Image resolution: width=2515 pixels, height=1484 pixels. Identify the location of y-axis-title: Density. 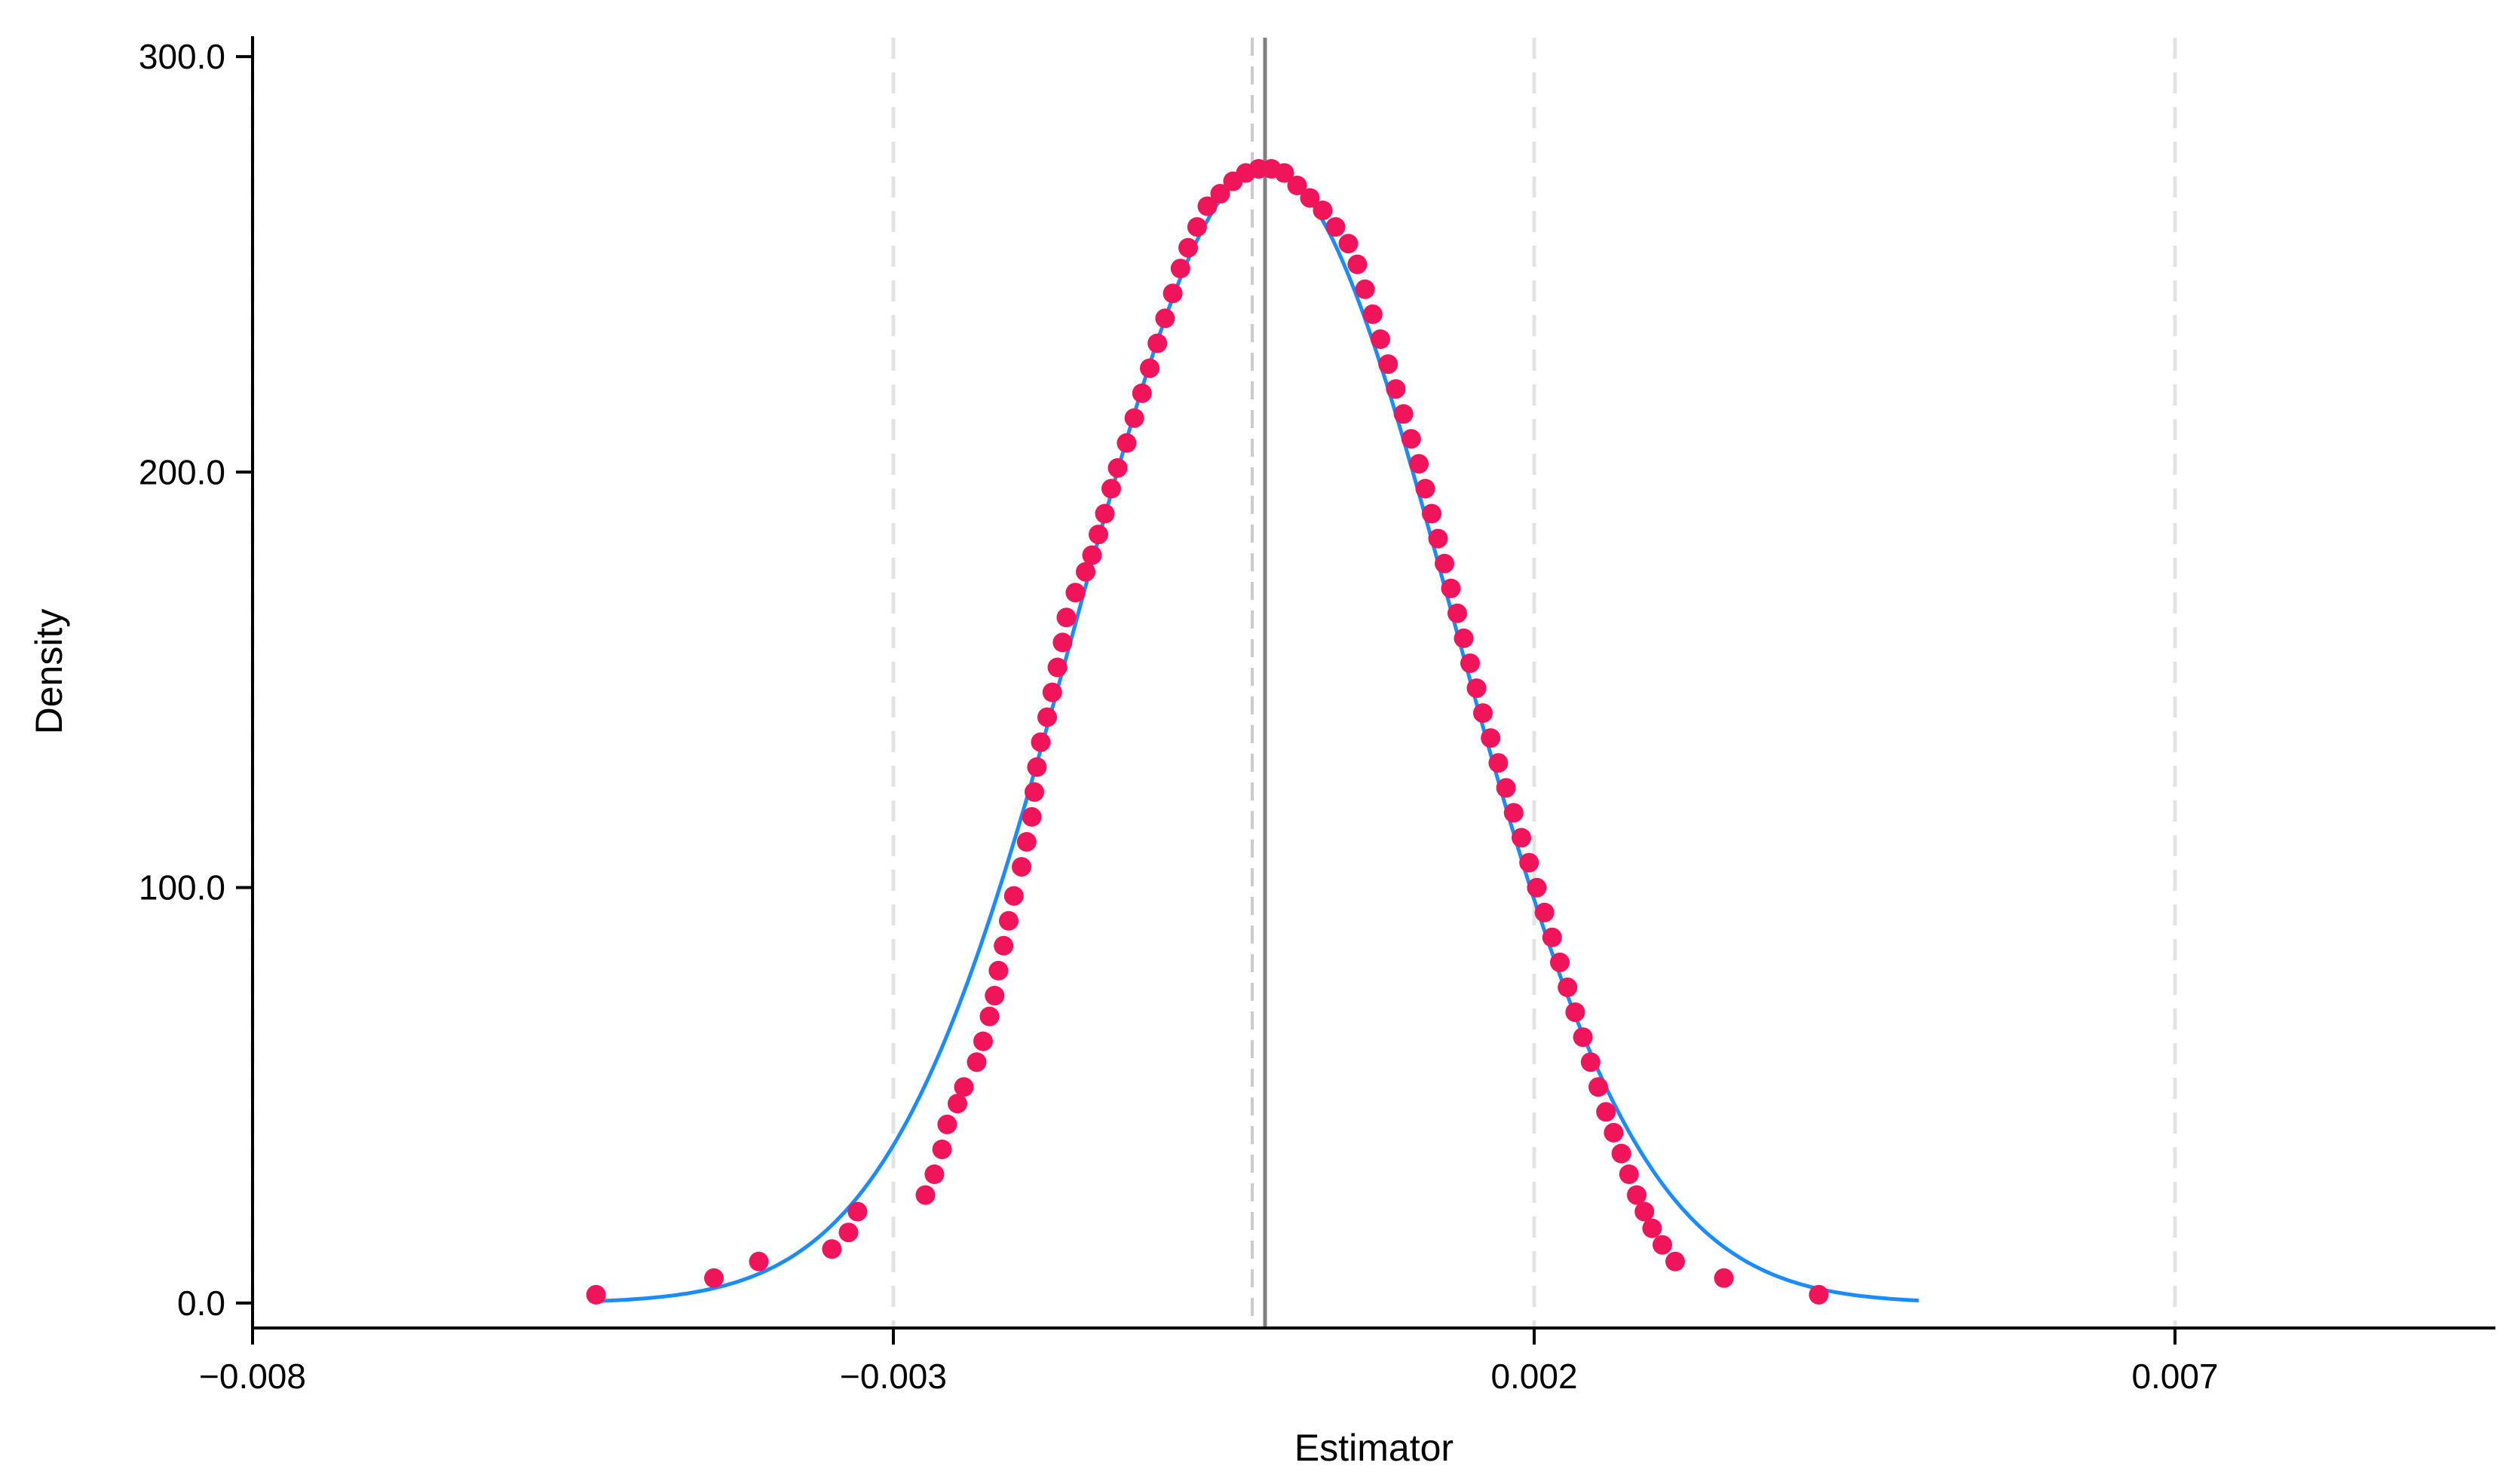
(49, 672).